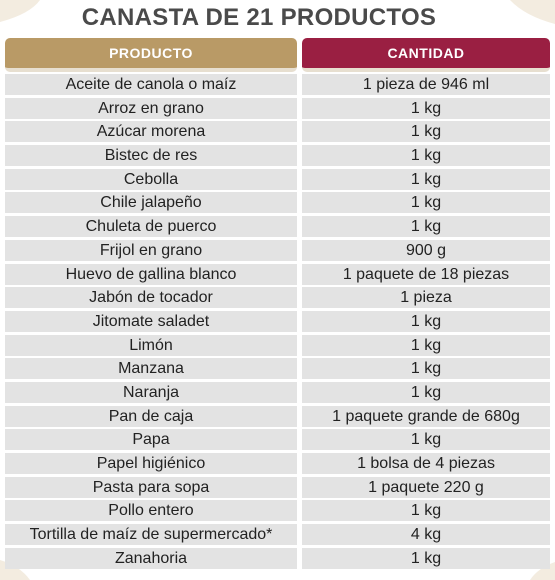 The image size is (555, 580). I want to click on product-cell: Naranja, so click(151, 392).